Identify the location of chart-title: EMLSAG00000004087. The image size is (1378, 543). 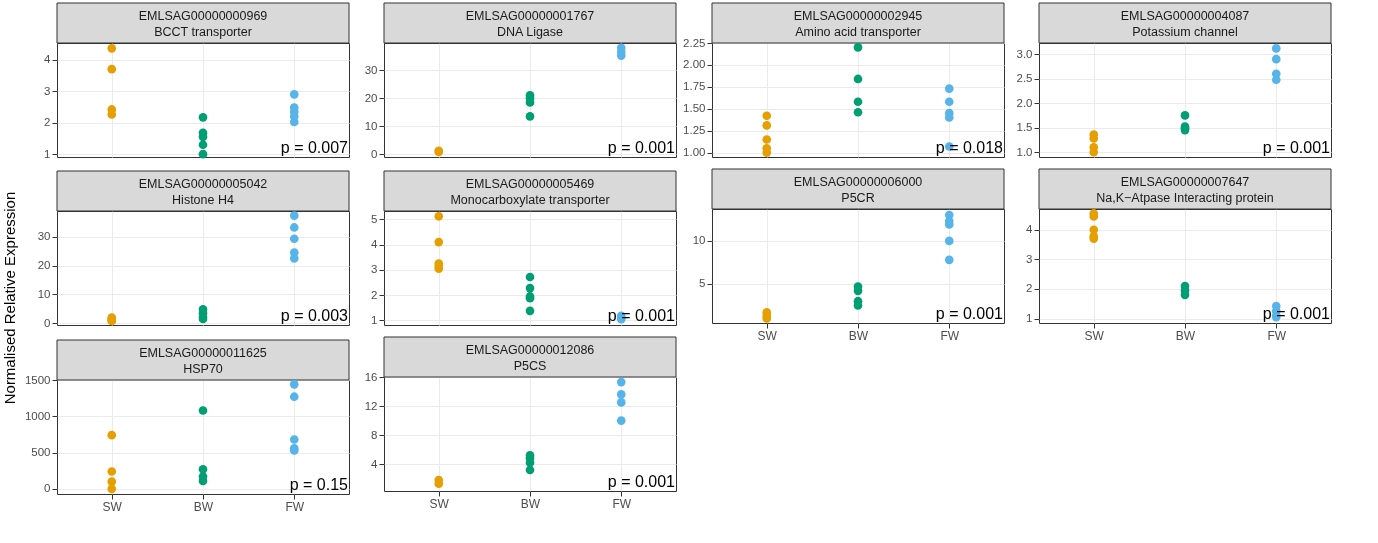
(1185, 16).